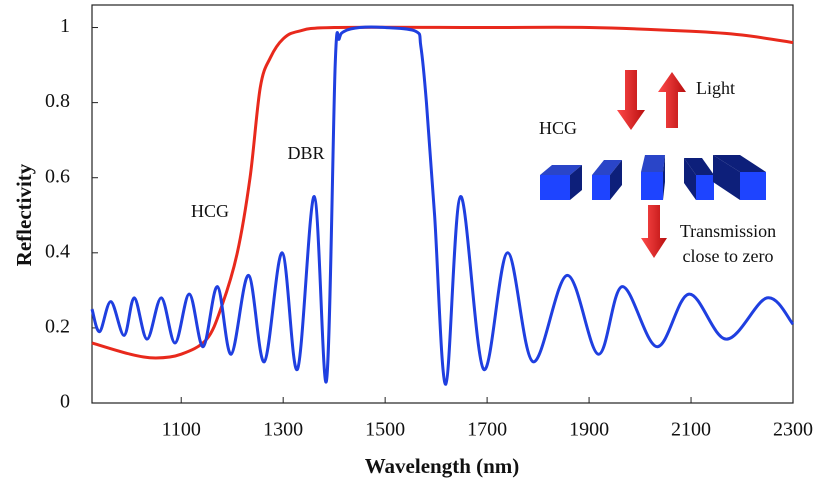 This screenshot has height=487, width=817. I want to click on y-tick-label: 1, so click(65, 26).